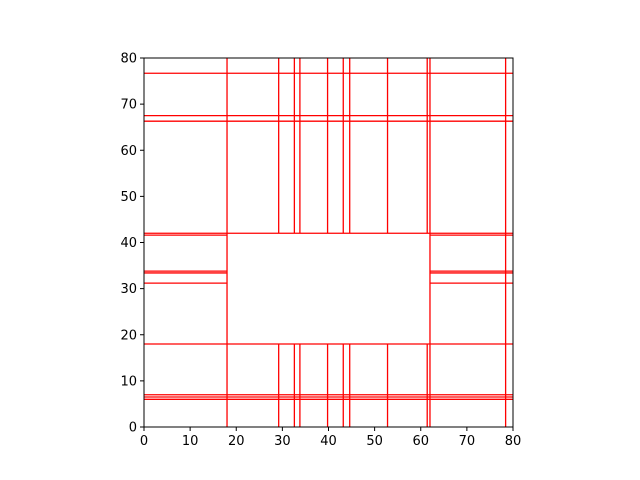 The image size is (640, 480). What do you see at coordinates (133, 428) in the screenshot?
I see `y-tick-label: 0` at bounding box center [133, 428].